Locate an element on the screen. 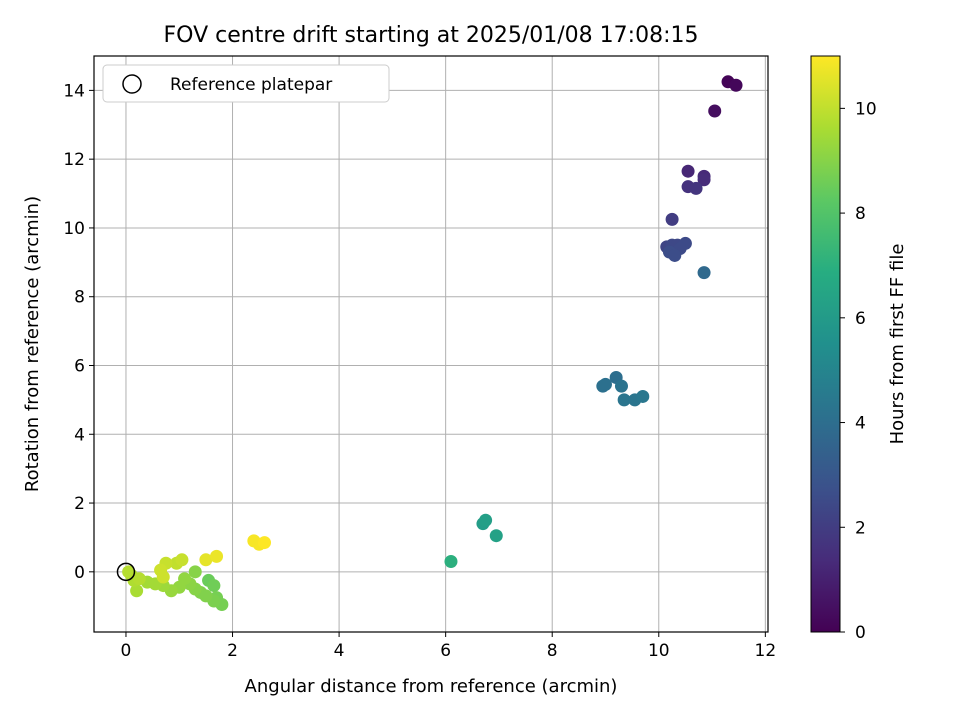 Image resolution: width=960 pixels, height=720 pixels. legend-box is located at coordinates (246, 83).